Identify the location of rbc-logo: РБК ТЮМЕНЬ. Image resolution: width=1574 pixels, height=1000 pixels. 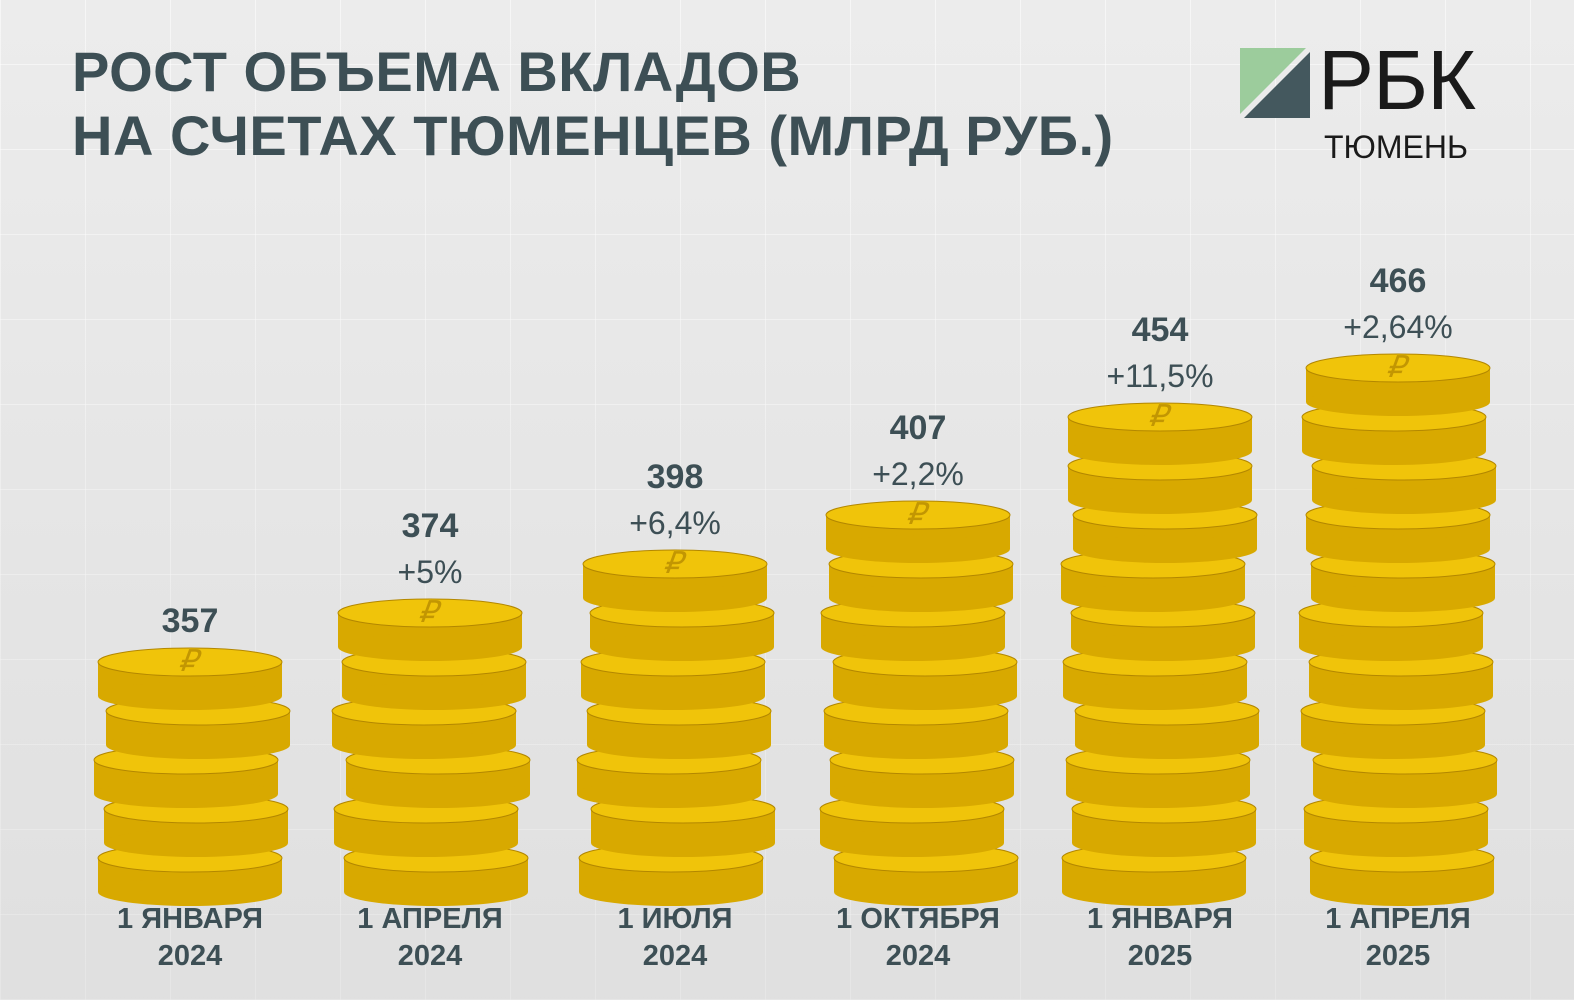
(1370, 103).